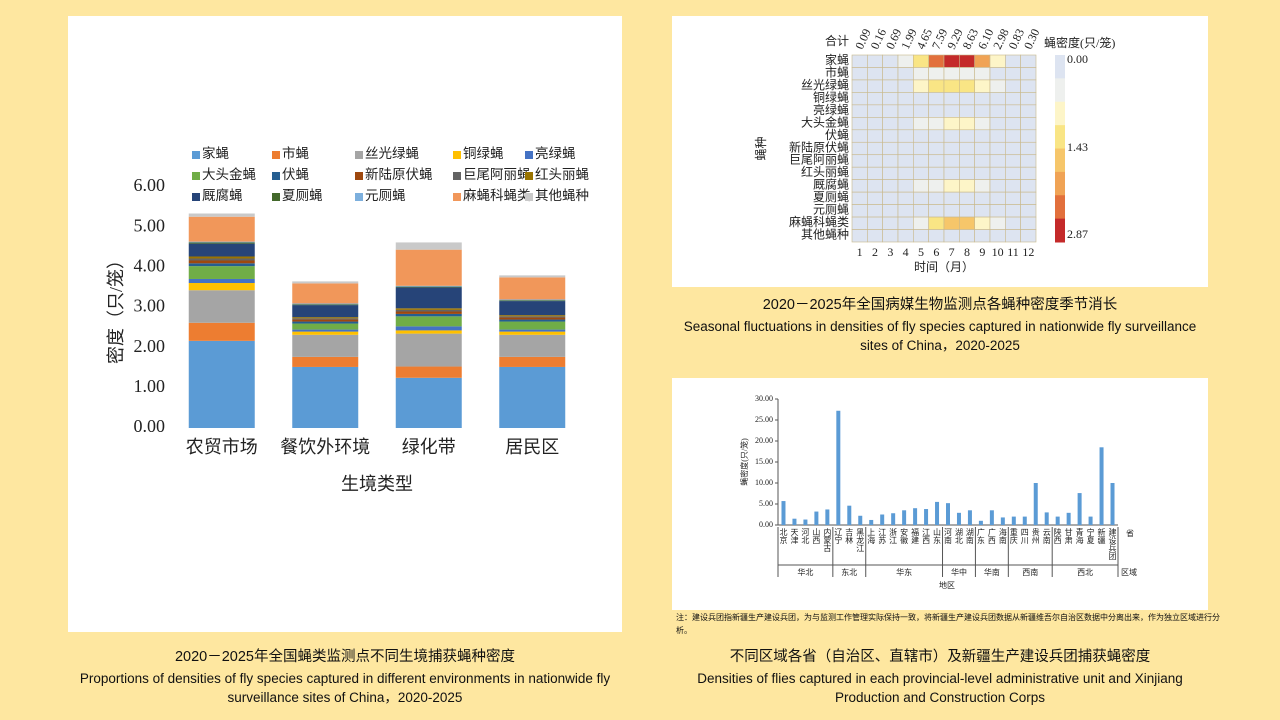  What do you see at coordinates (150, 306) in the screenshot?
I see `y-tick-label: 3.00` at bounding box center [150, 306].